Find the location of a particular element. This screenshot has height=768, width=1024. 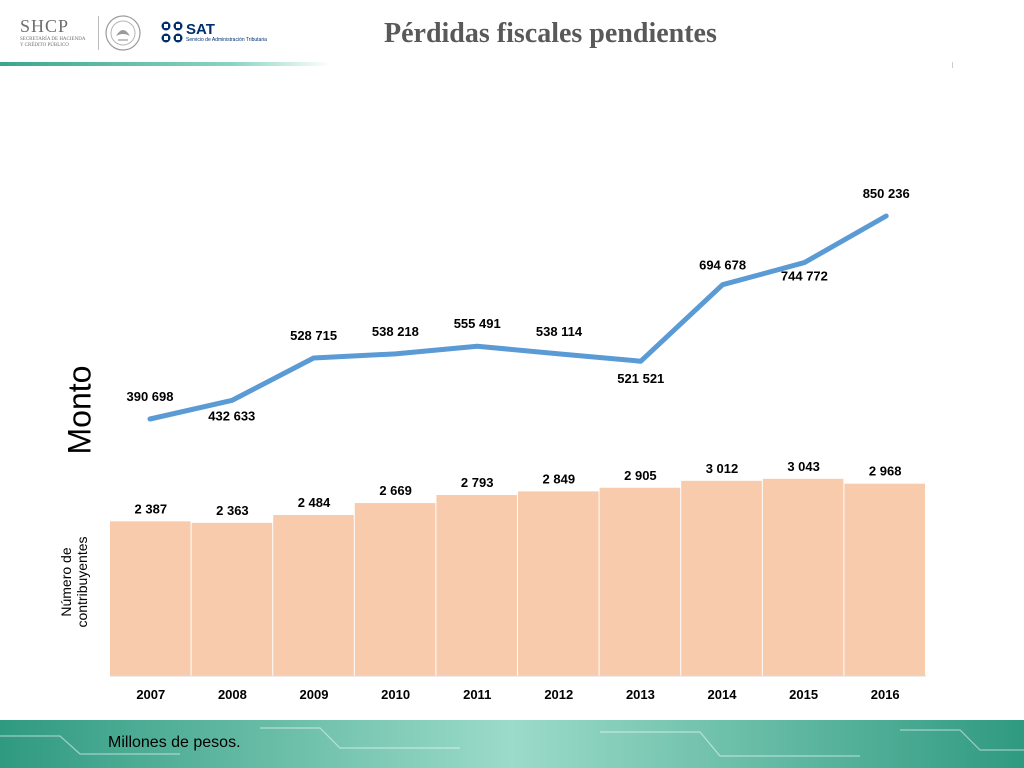

x-tick-2008: 2008 is located at coordinates (232, 694).